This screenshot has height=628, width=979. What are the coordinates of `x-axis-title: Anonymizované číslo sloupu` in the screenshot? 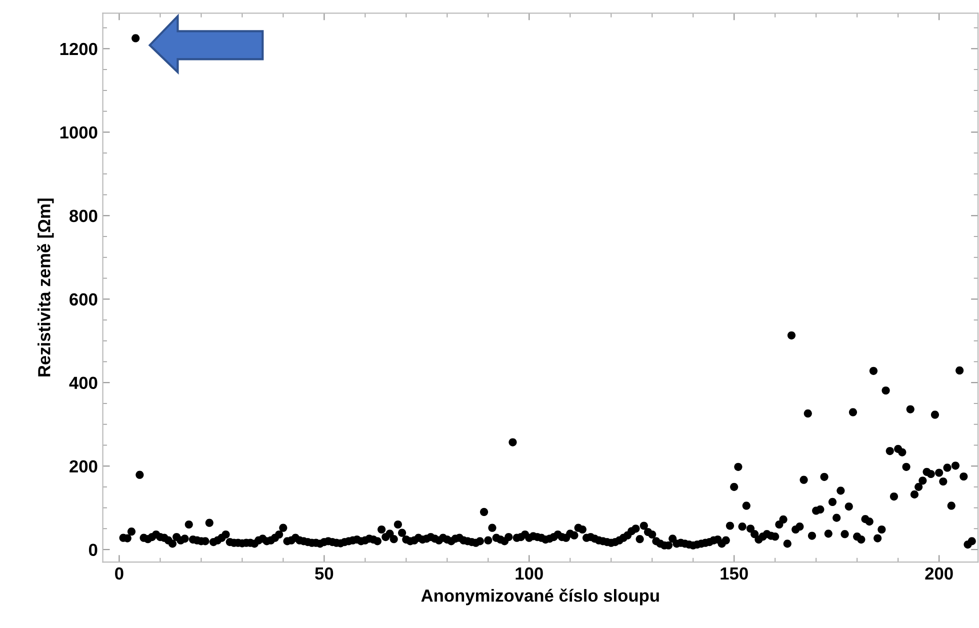 It's located at (540, 597).